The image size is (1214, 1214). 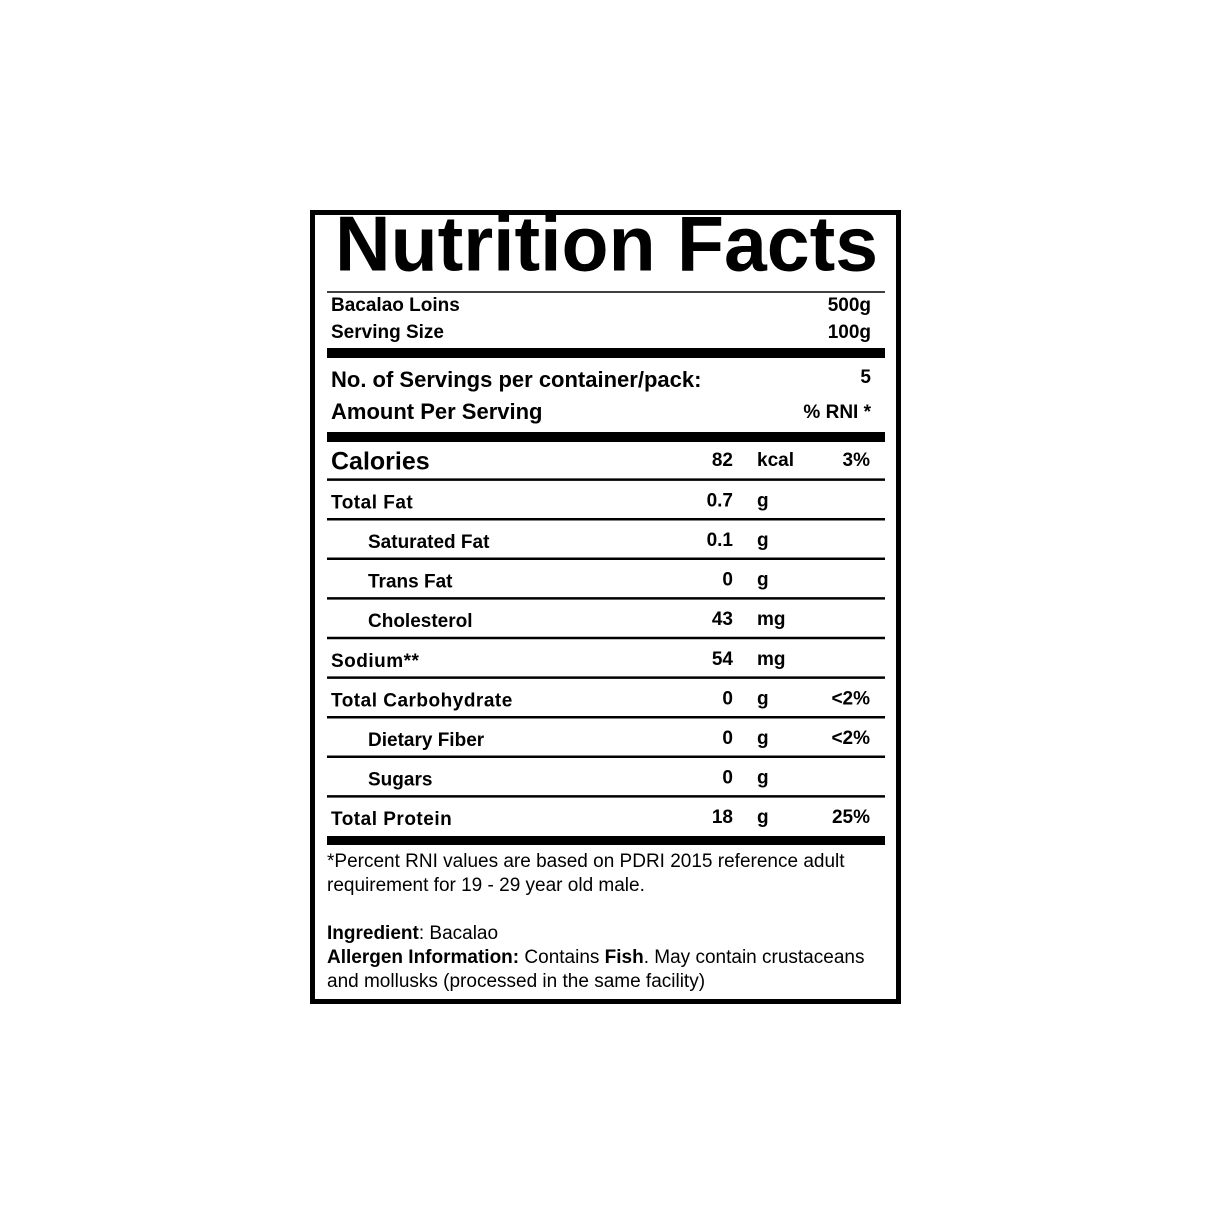 What do you see at coordinates (458, 933) in the screenshot?
I see `ingredient-text: : Bacalao` at bounding box center [458, 933].